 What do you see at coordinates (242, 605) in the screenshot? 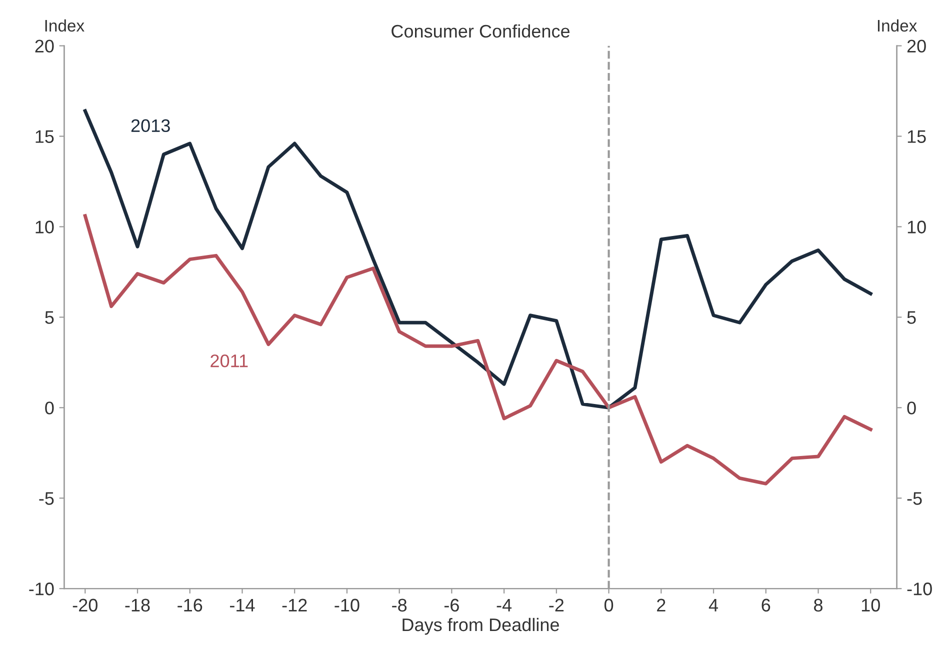
I see `x-tick-label: -14` at bounding box center [242, 605].